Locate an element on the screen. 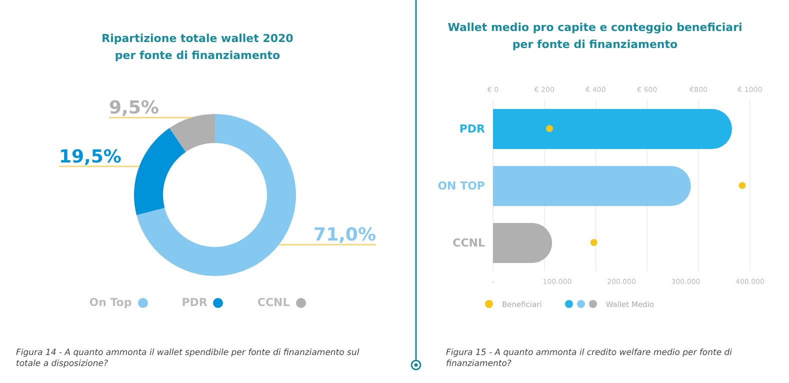  data-label: 71,0% is located at coordinates (345, 235).